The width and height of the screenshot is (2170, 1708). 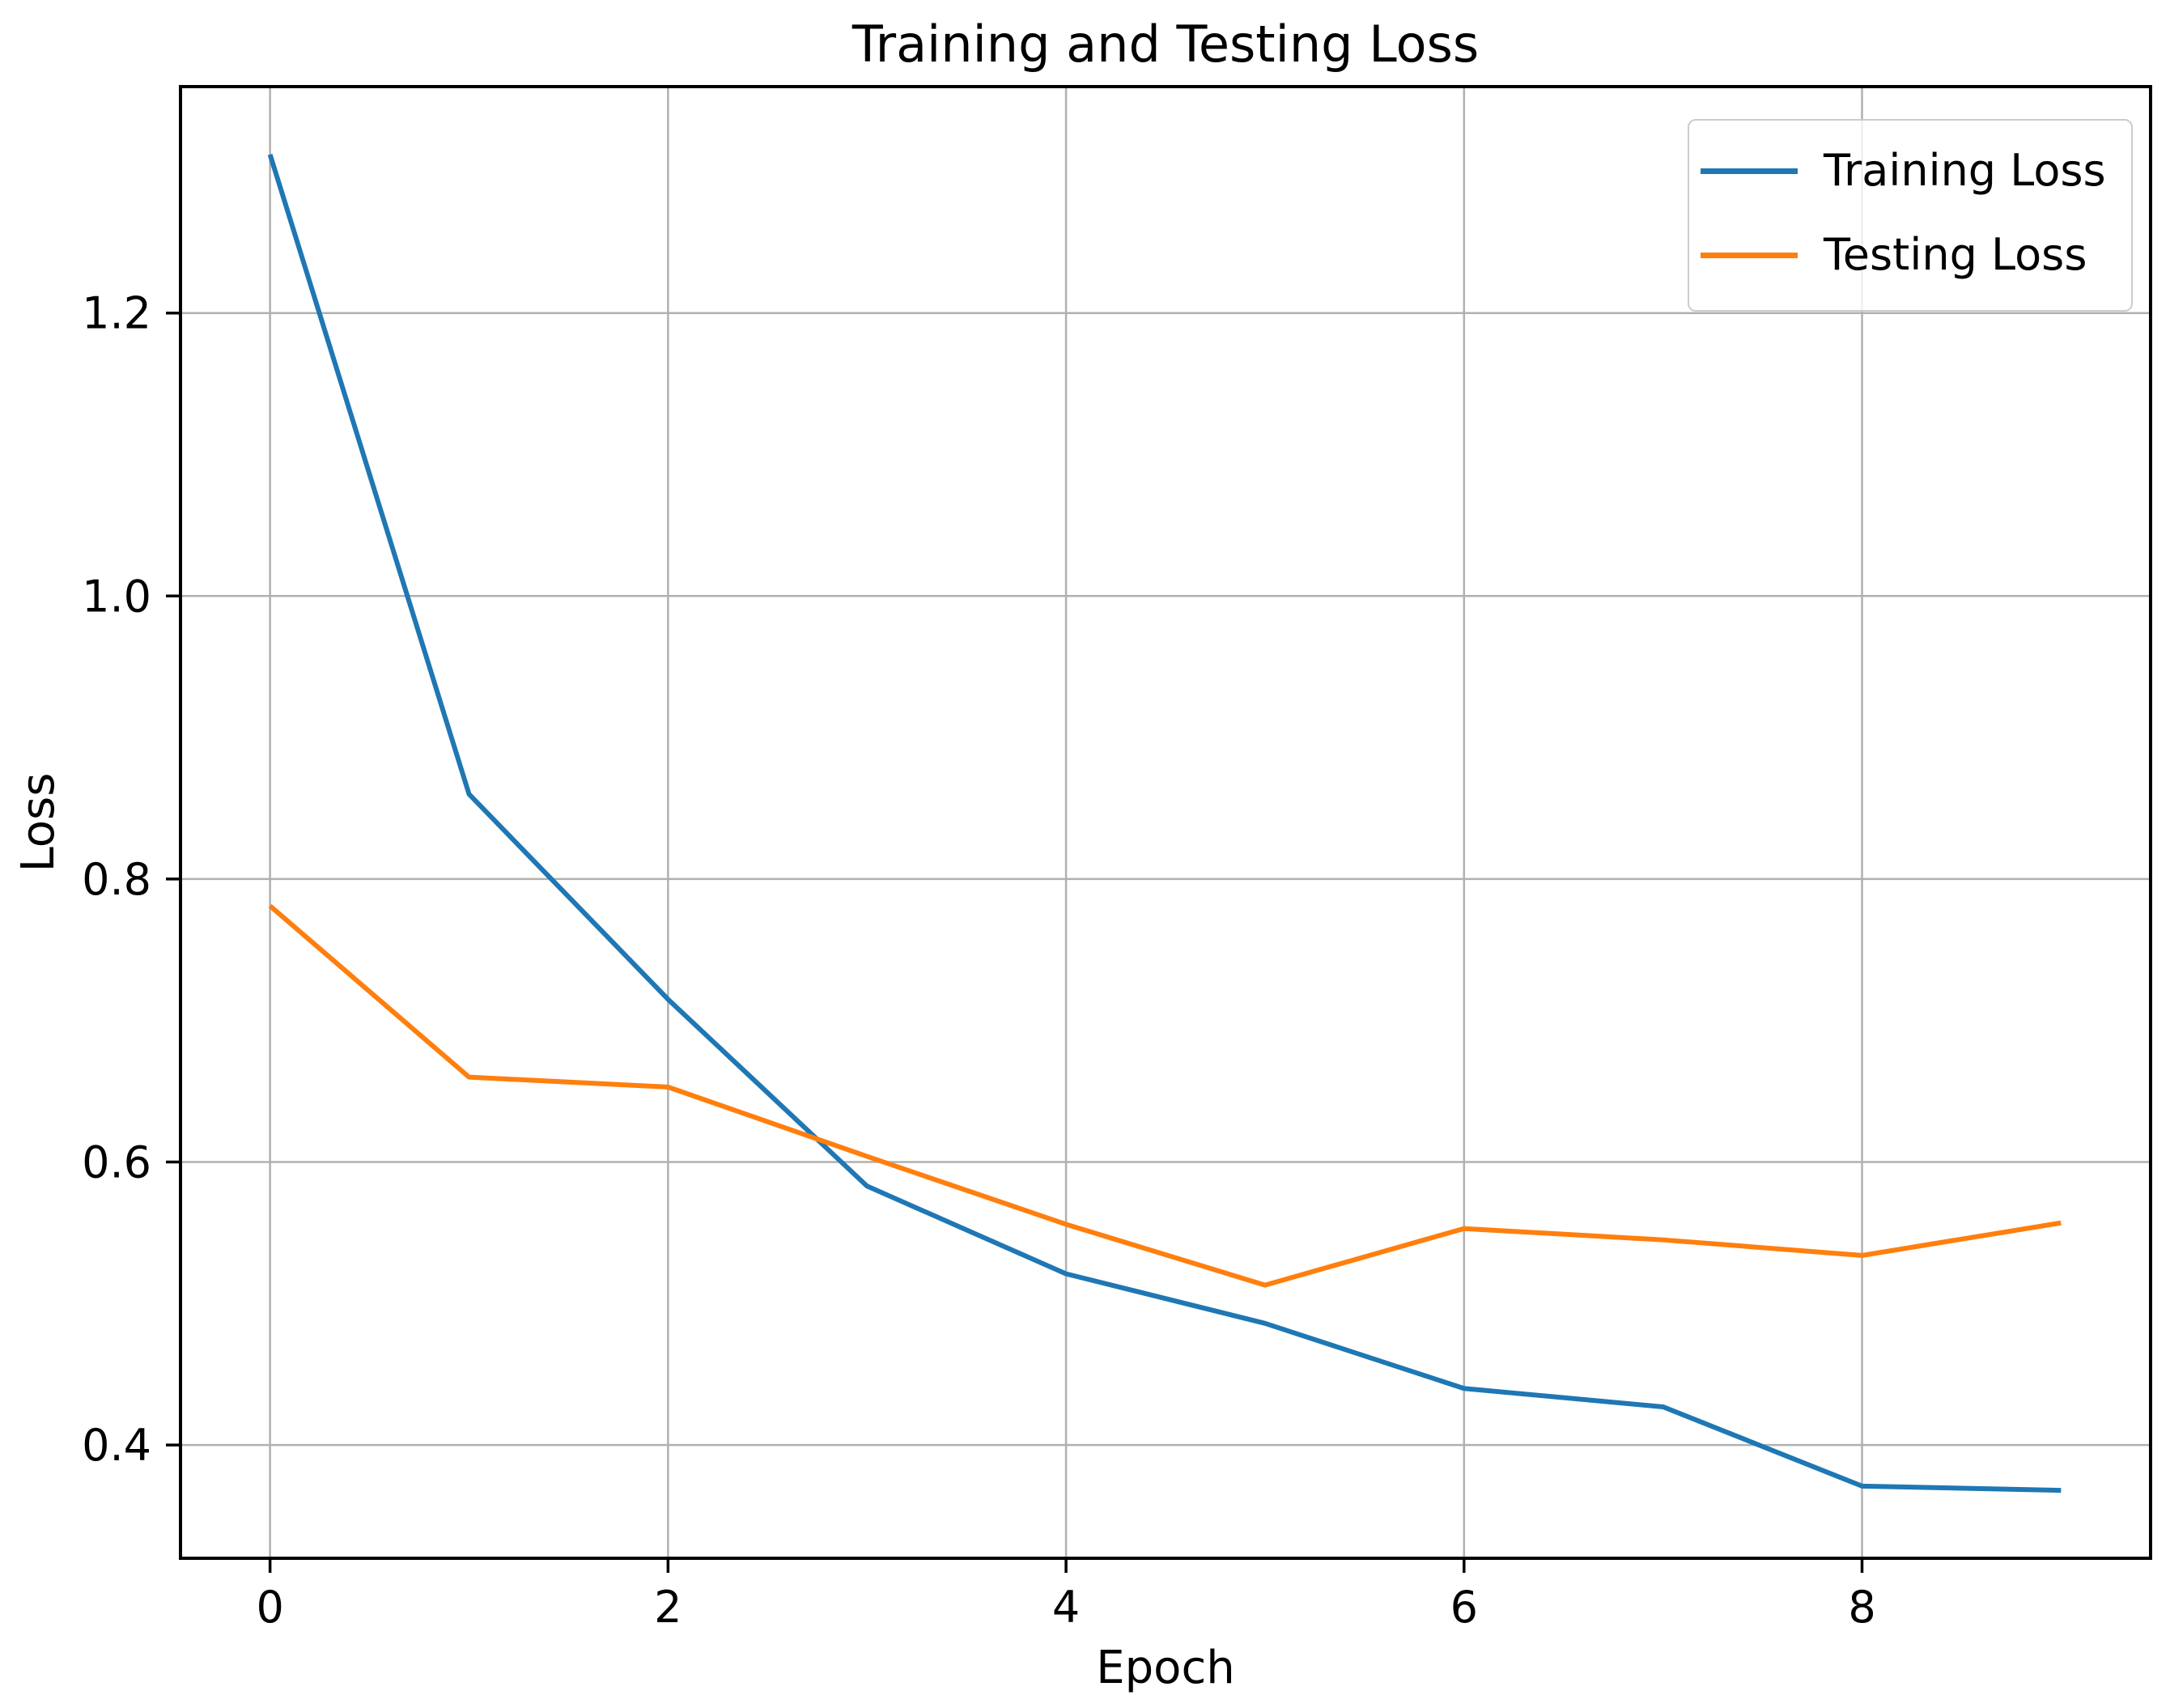 What do you see at coordinates (117, 313) in the screenshot?
I see `y-tick-label: 1.2` at bounding box center [117, 313].